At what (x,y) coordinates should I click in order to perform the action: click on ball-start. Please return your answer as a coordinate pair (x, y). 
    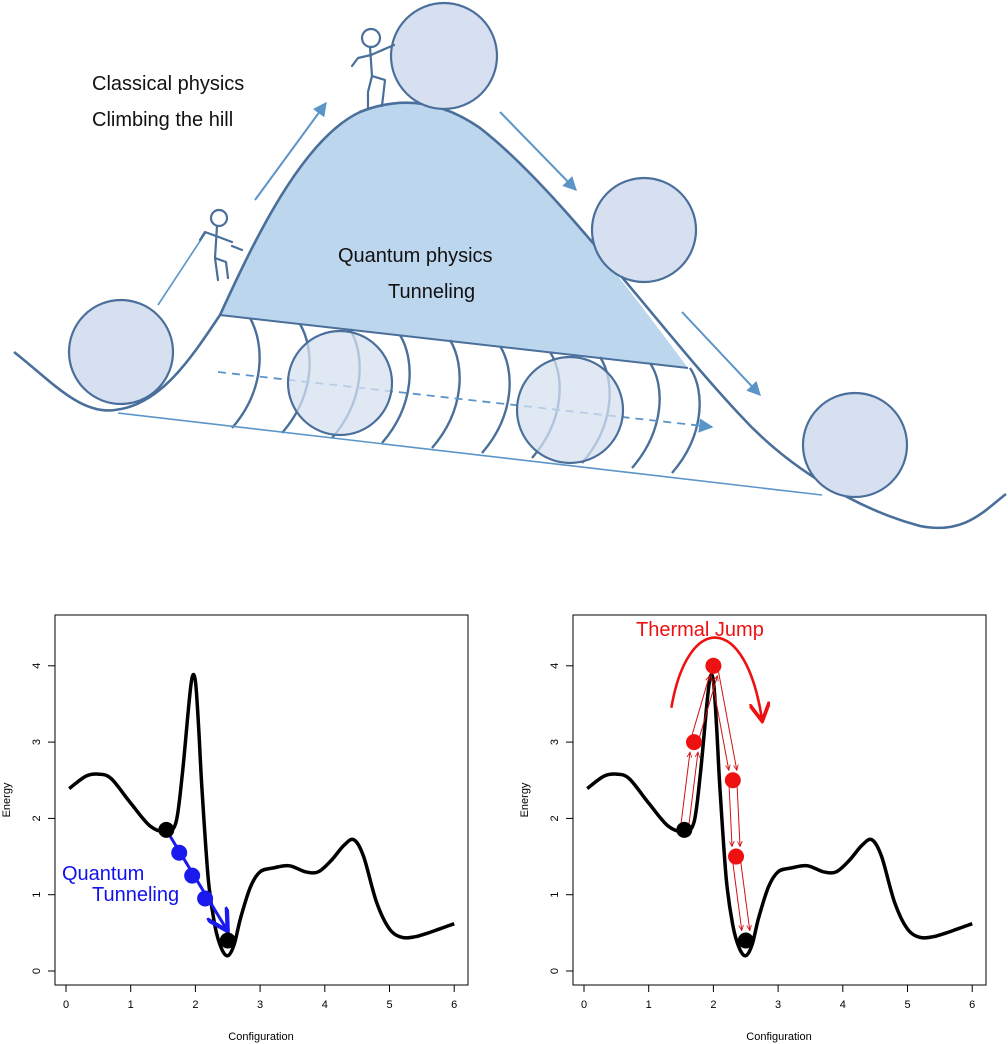
    Looking at the image, I should click on (121, 352).